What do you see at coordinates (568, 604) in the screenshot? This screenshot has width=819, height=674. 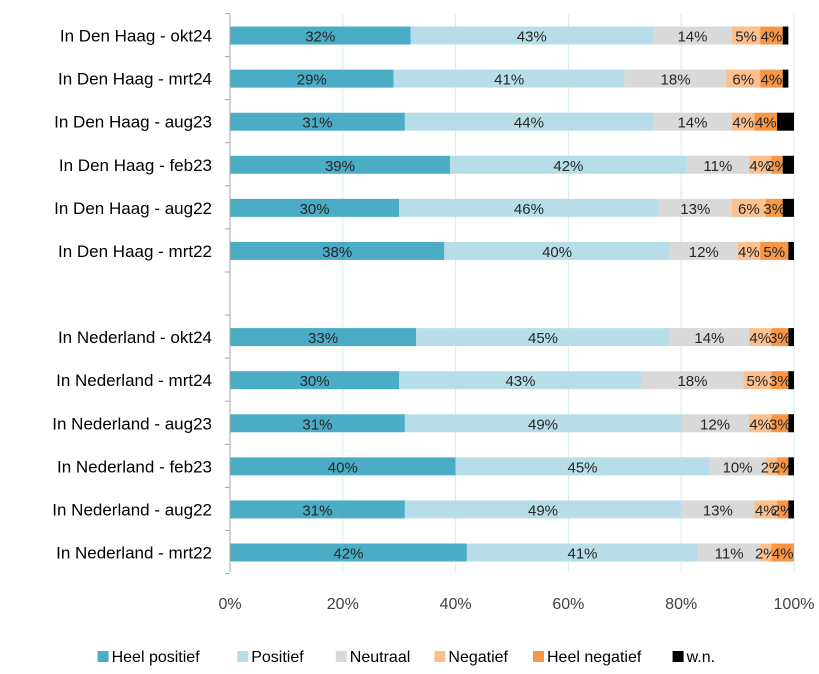 I see `x-tick-label: 60%` at bounding box center [568, 604].